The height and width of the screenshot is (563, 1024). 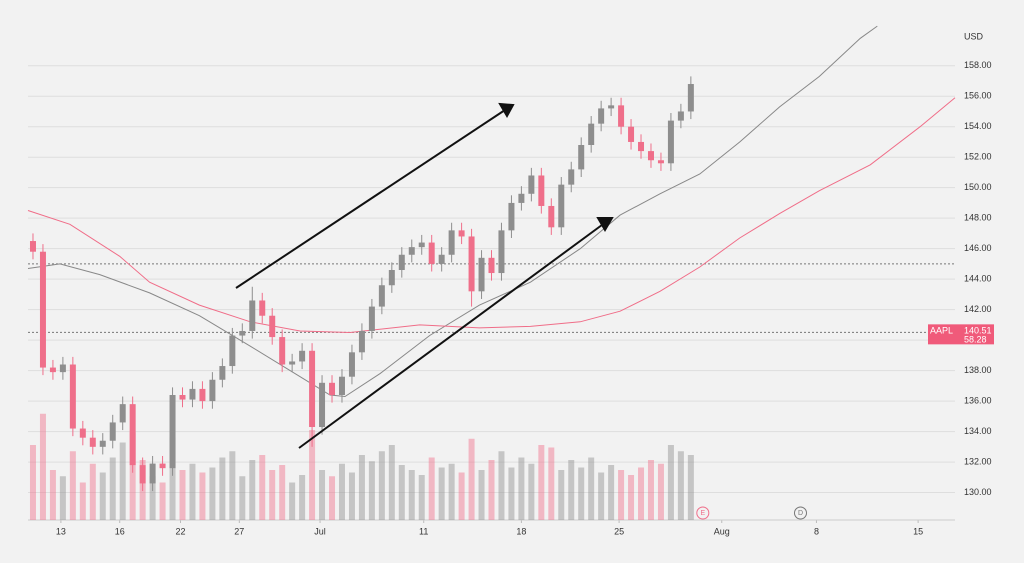 What do you see at coordinates (978, 65) in the screenshot?
I see `y-tick-label: 158.00` at bounding box center [978, 65].